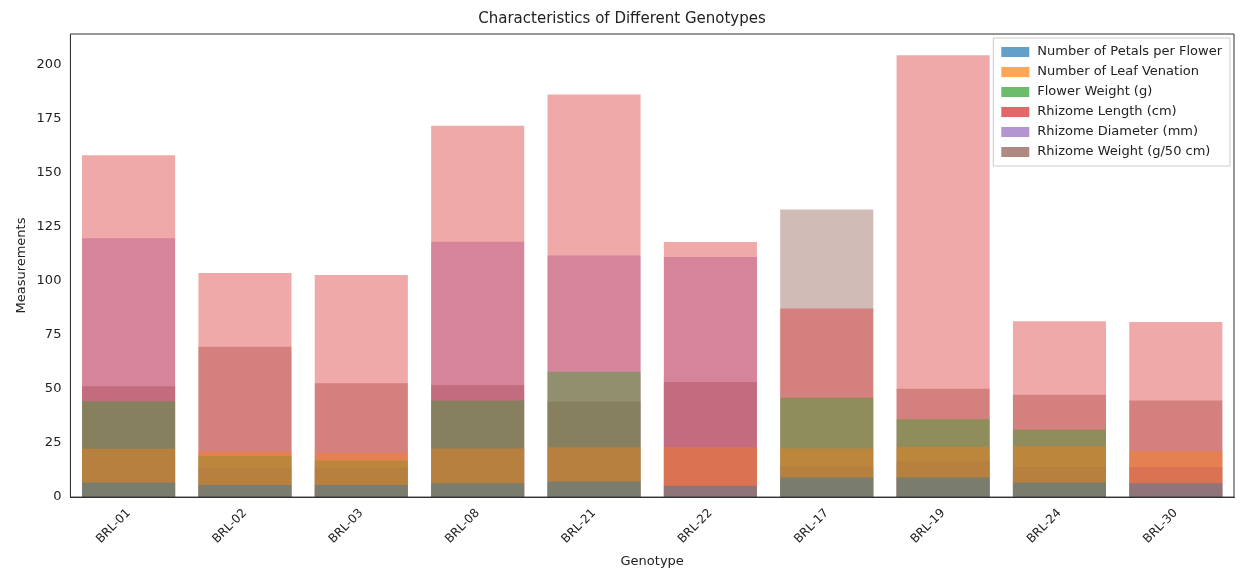 Image resolution: width=1244 pixels, height=573 pixels. What do you see at coordinates (1118, 131) in the screenshot?
I see `legend-label: Rhizome Diameter (mm)` at bounding box center [1118, 131].